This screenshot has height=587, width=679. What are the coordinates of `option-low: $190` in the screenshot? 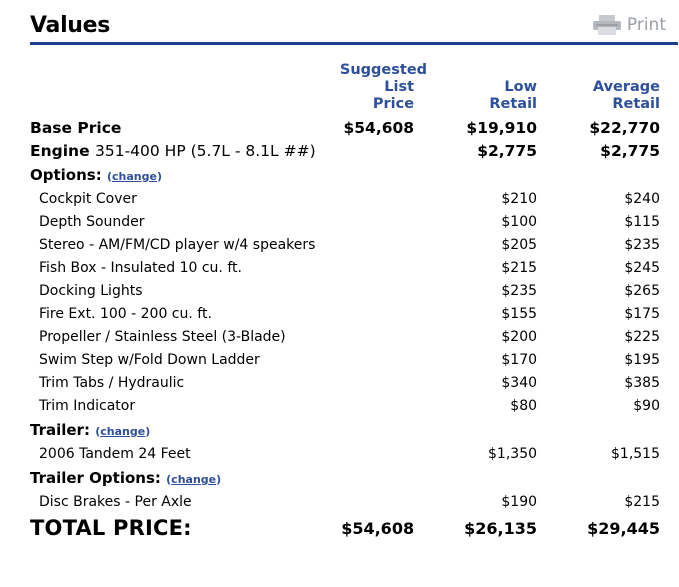 It's located at (519, 502).